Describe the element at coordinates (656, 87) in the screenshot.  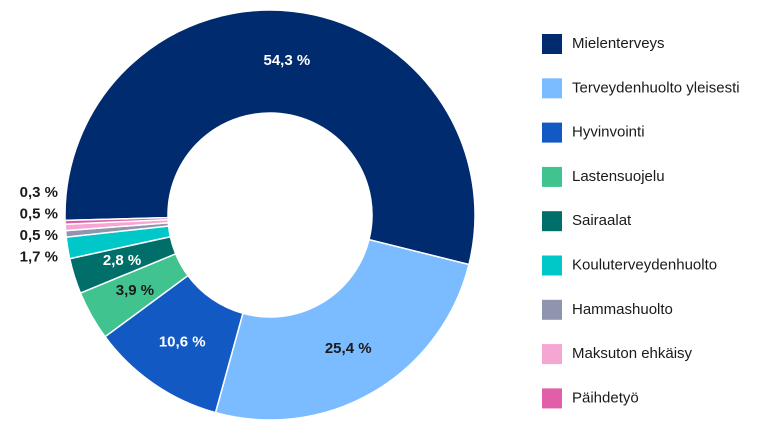
I see `legend-label: Terveydenhuolto yleisesti` at that location.